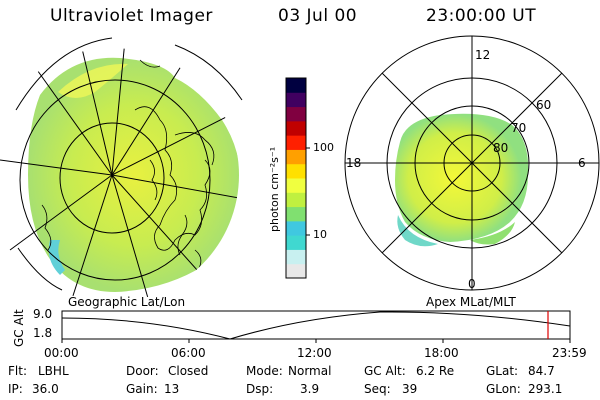 The height and width of the screenshot is (400, 600). Describe the element at coordinates (503, 389) in the screenshot. I see `glon-label: GLon:` at that location.